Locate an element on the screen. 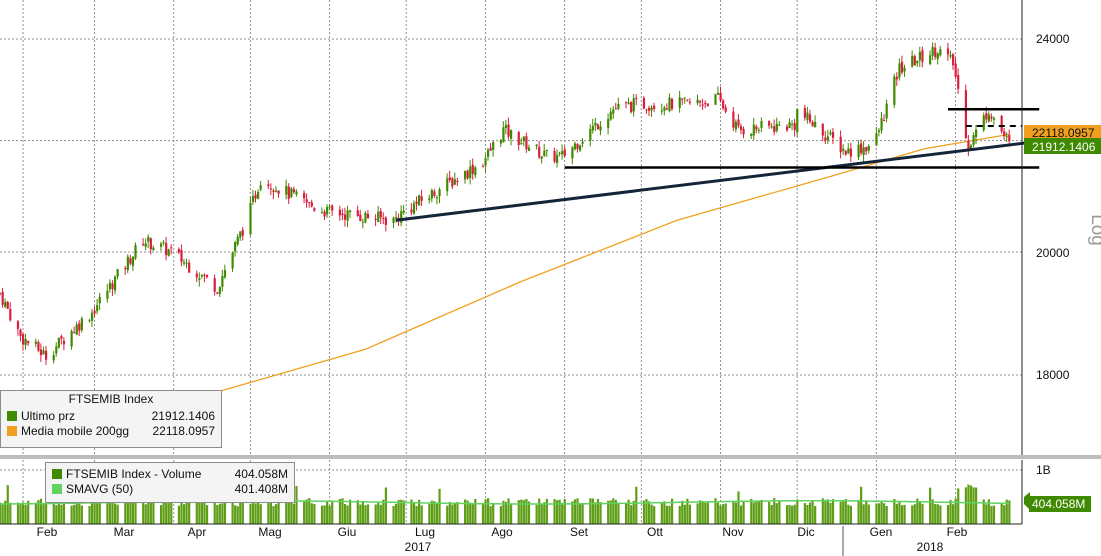 This screenshot has height=556, width=1101. panel-divider is located at coordinates (550, 457).